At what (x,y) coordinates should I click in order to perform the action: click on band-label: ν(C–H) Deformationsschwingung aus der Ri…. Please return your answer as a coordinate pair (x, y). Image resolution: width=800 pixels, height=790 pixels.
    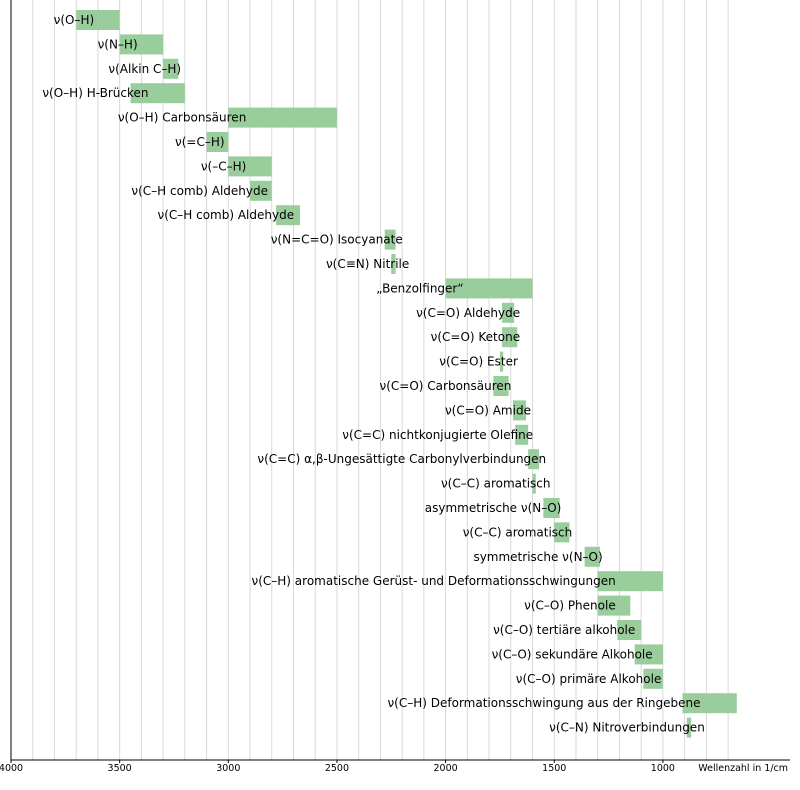
    Looking at the image, I should click on (543, 703).